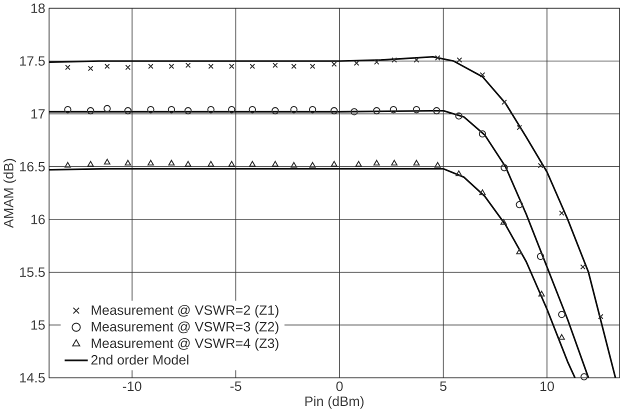 This screenshot has height=412, width=620. What do you see at coordinates (38, 219) in the screenshot?
I see `y-tick-label: 16` at bounding box center [38, 219].